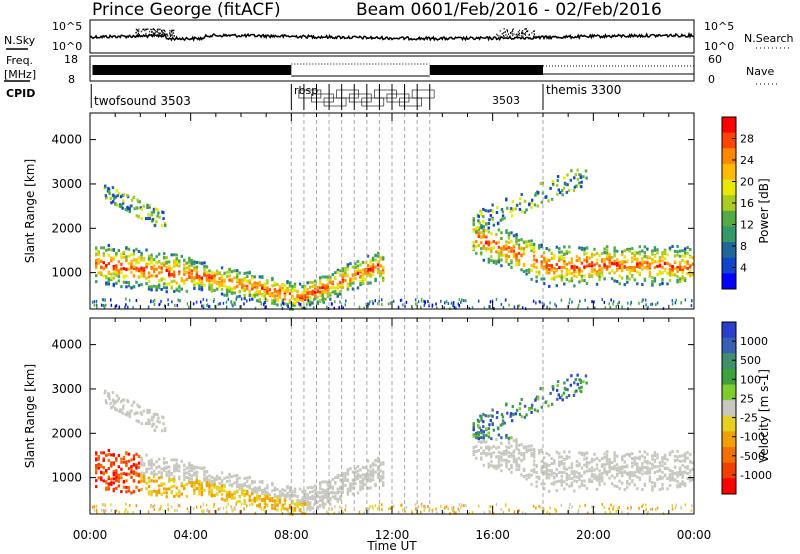 The width and height of the screenshot is (800, 554). What do you see at coordinates (355, 96) in the screenshot?
I see `cpid-row: twofsound 3503 rbsp 3503 themis 3300` at bounding box center [355, 96].